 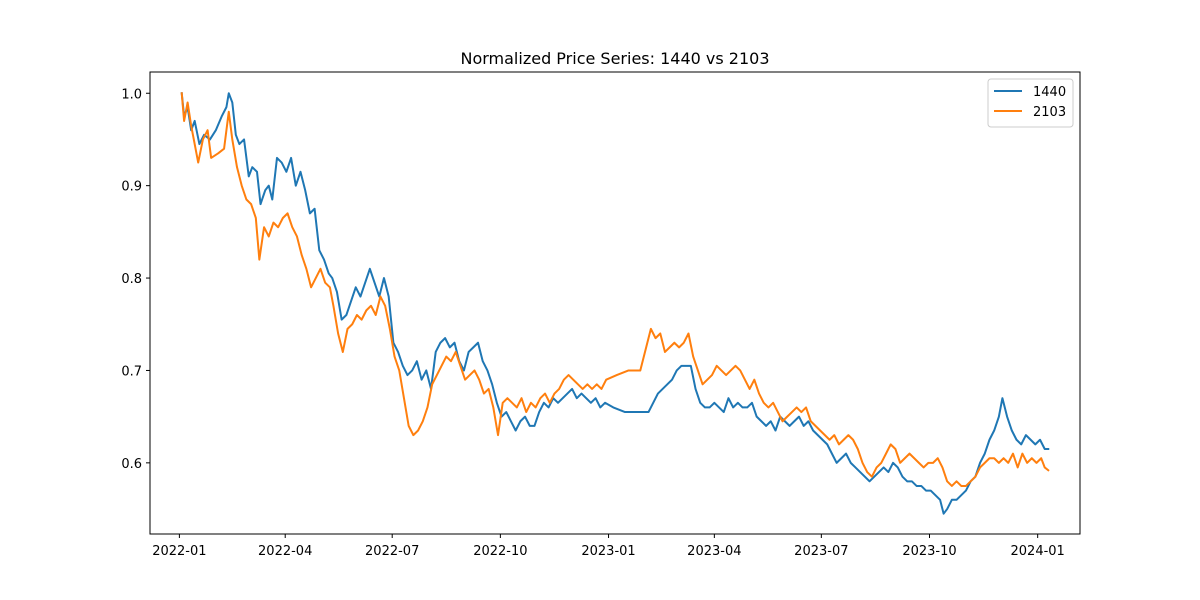 What do you see at coordinates (608, 551) in the screenshot?
I see `x-tick-label: 2023-01` at bounding box center [608, 551].